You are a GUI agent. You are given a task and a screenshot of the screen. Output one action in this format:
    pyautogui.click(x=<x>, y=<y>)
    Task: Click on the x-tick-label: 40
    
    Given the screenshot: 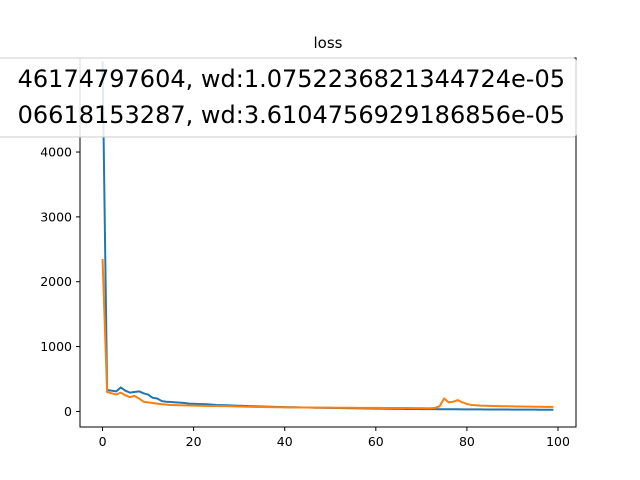 What is the action you would take?
    pyautogui.click(x=285, y=441)
    